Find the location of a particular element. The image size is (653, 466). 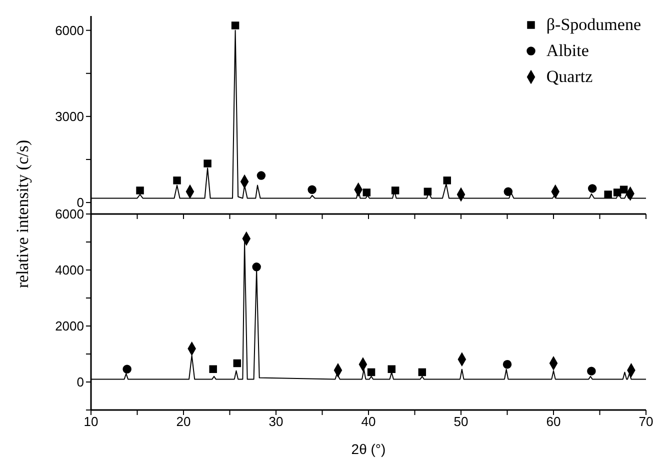

x-tick-label: 40 is located at coordinates (368, 422).